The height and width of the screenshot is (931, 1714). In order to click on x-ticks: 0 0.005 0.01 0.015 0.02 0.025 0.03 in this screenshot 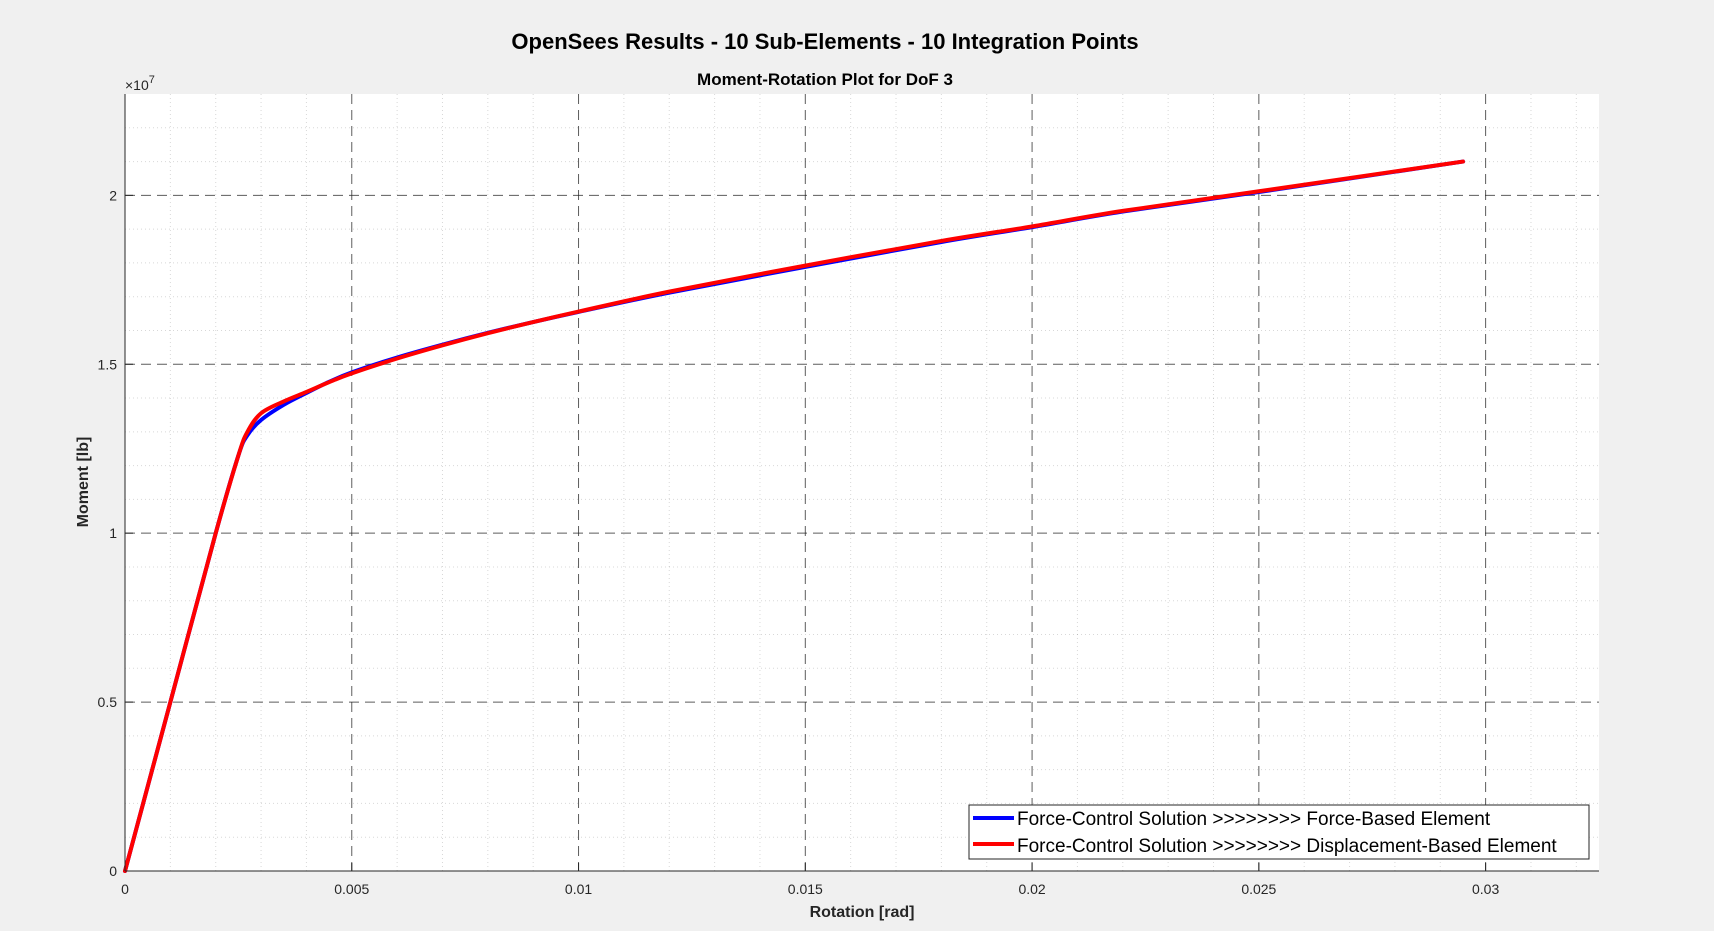, I will do `click(810, 880)`.